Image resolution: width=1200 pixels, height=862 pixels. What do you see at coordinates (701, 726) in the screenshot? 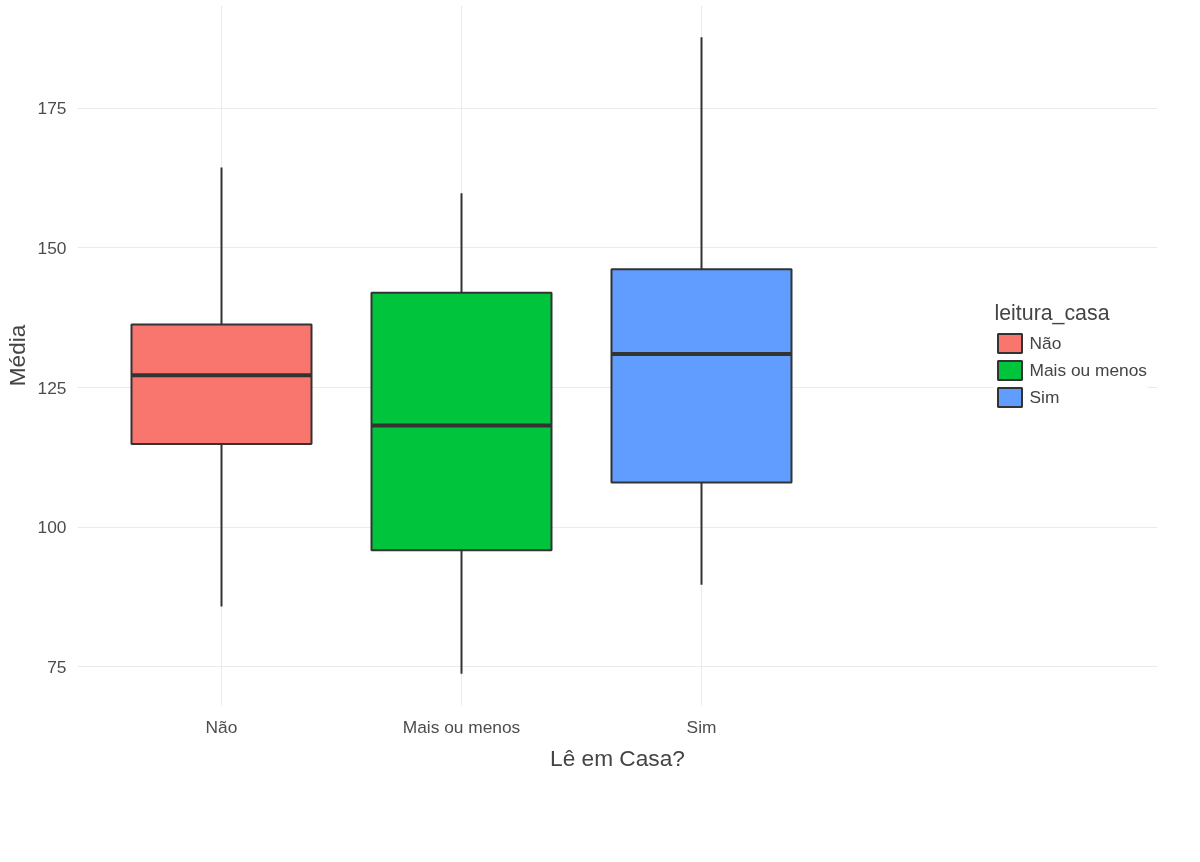
I see `x-tick-label: Sim` at bounding box center [701, 726].